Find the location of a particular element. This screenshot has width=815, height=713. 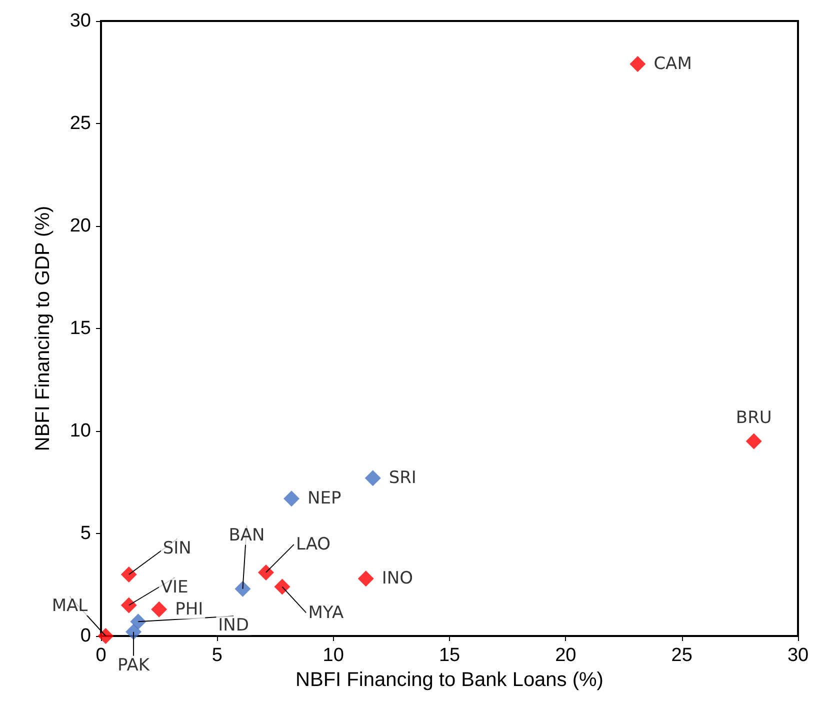

annotation: SRI is located at coordinates (402, 478).